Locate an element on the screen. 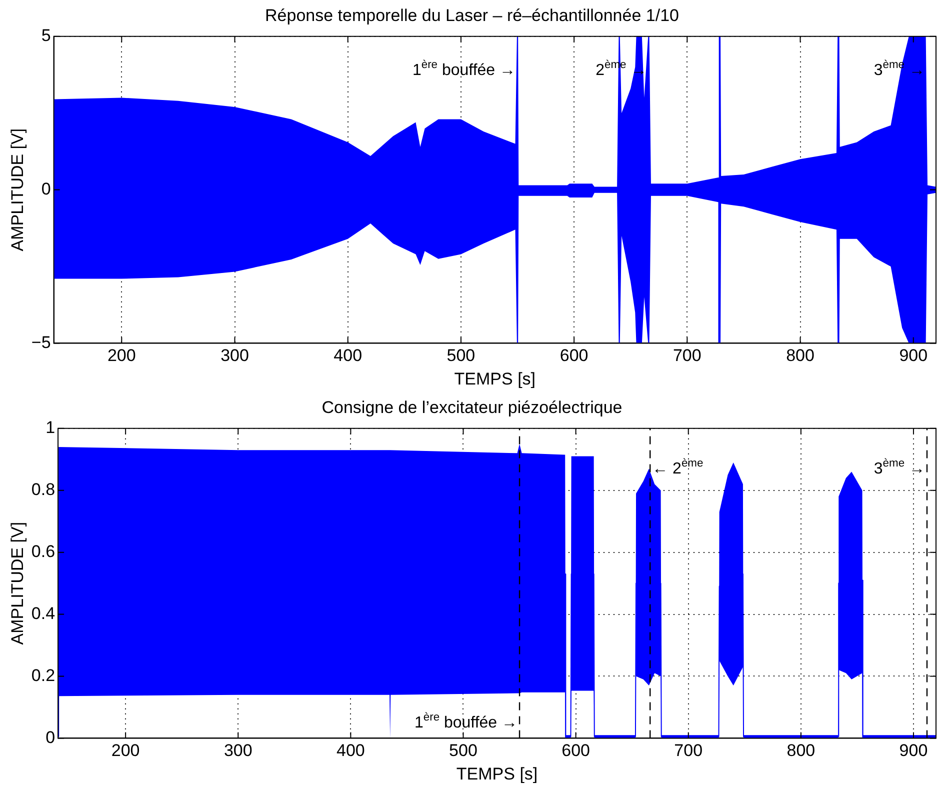  y-tick-label: 0.8 is located at coordinates (43, 490).